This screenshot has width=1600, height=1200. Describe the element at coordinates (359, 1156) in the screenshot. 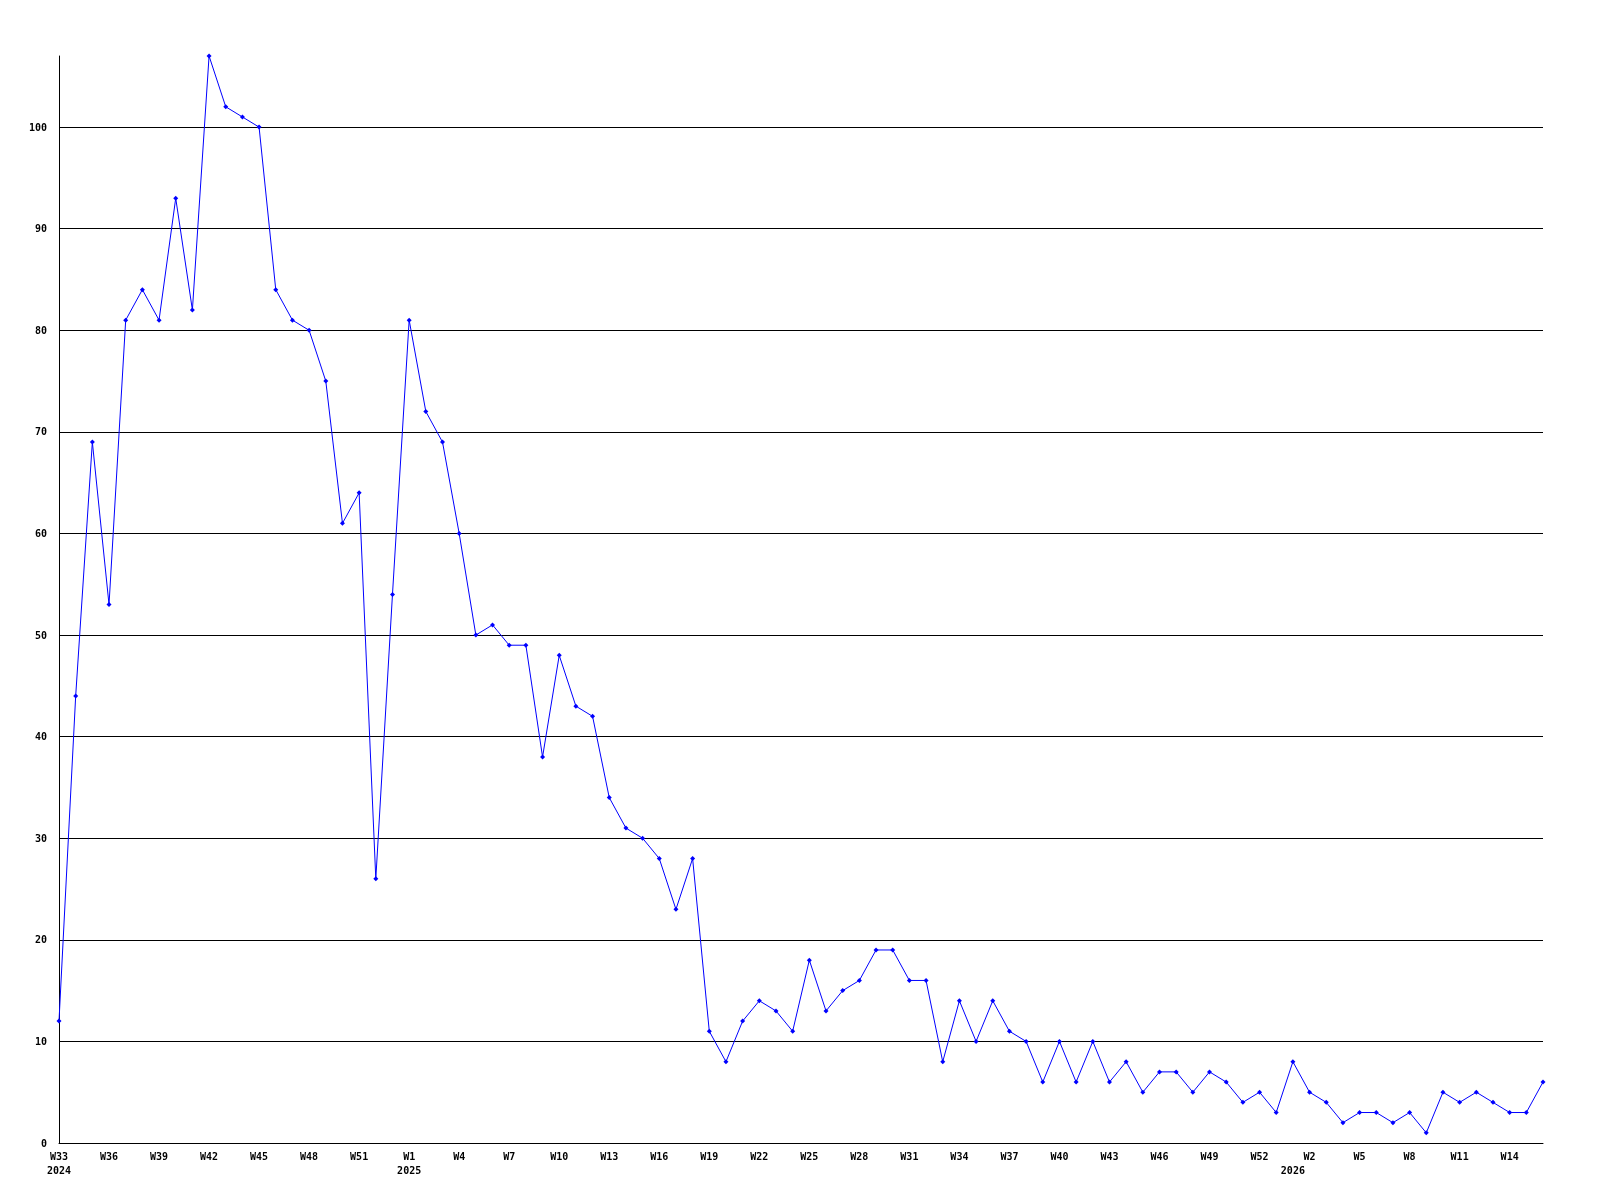

I see `x-tick-label: W51` at that location.